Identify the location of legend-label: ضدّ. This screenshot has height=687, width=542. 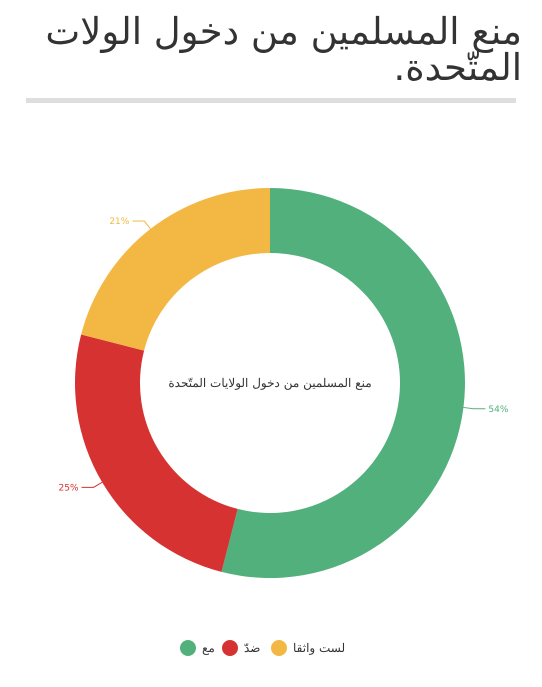
(252, 648).